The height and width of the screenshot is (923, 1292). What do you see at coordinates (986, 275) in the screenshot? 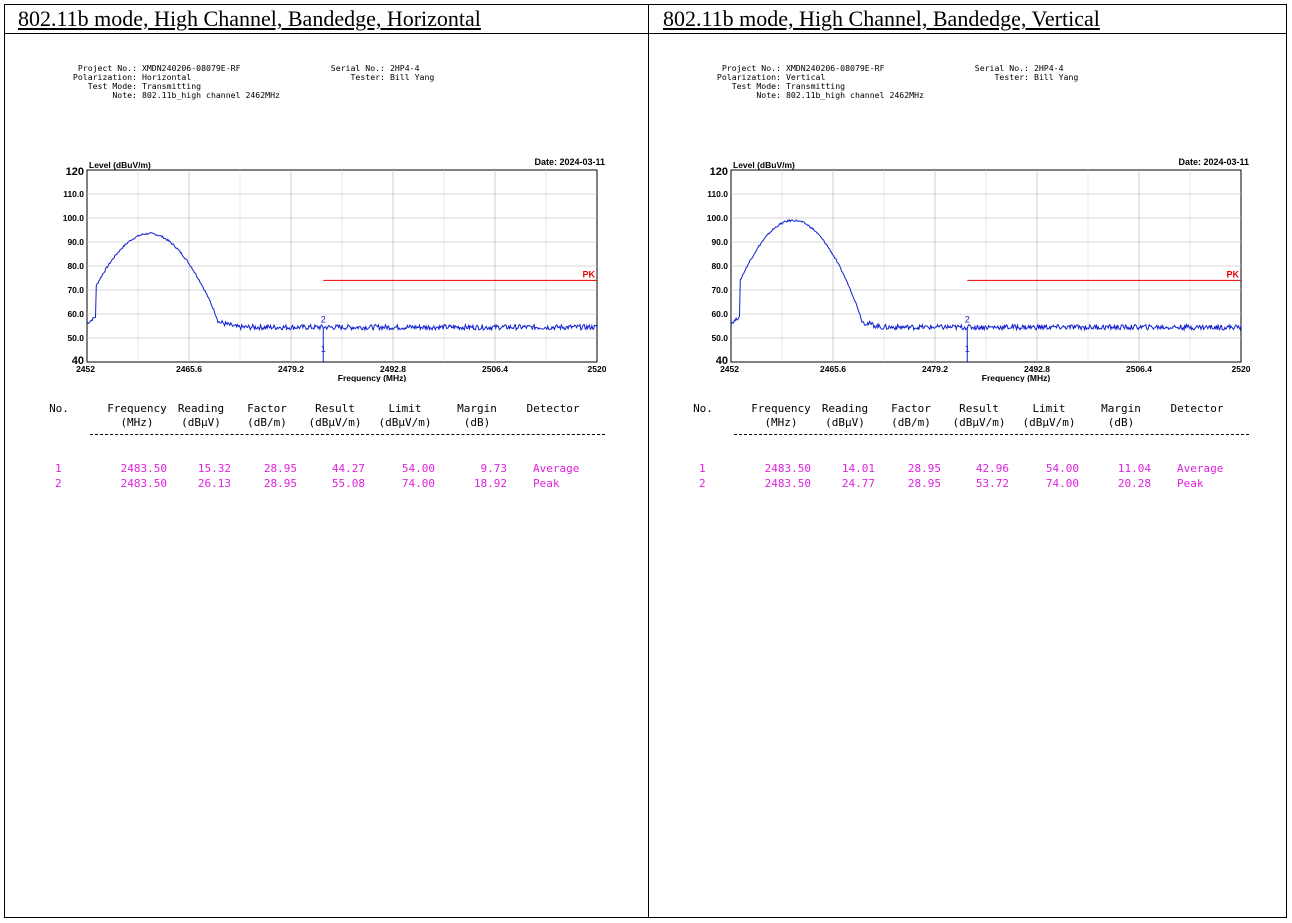
I see `spectrum-trace` at bounding box center [986, 275].